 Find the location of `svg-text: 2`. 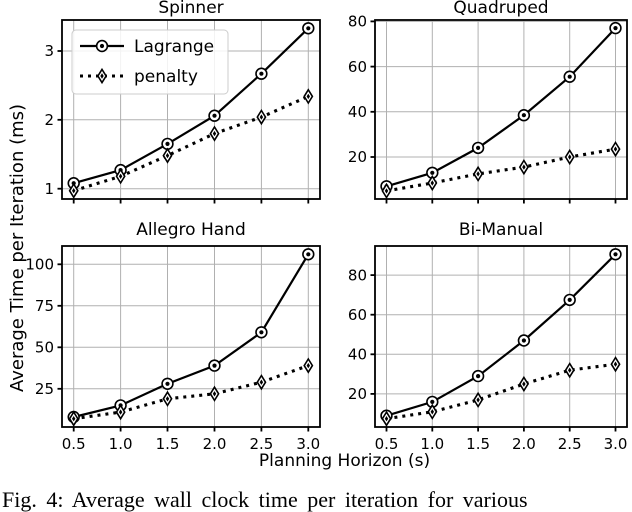

svg-text: 2 is located at coordinates (49, 120).